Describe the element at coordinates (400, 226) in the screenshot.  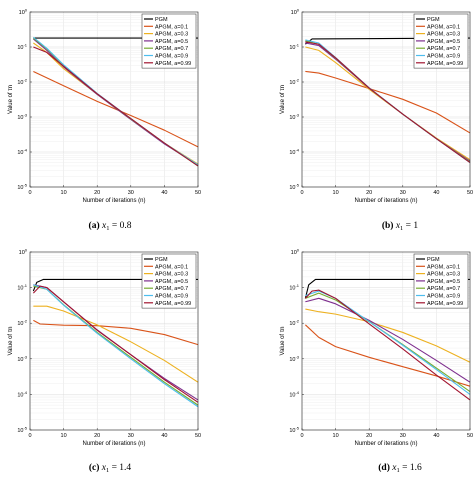
I see `panel-caption: (b) x1 = 1` at that location.